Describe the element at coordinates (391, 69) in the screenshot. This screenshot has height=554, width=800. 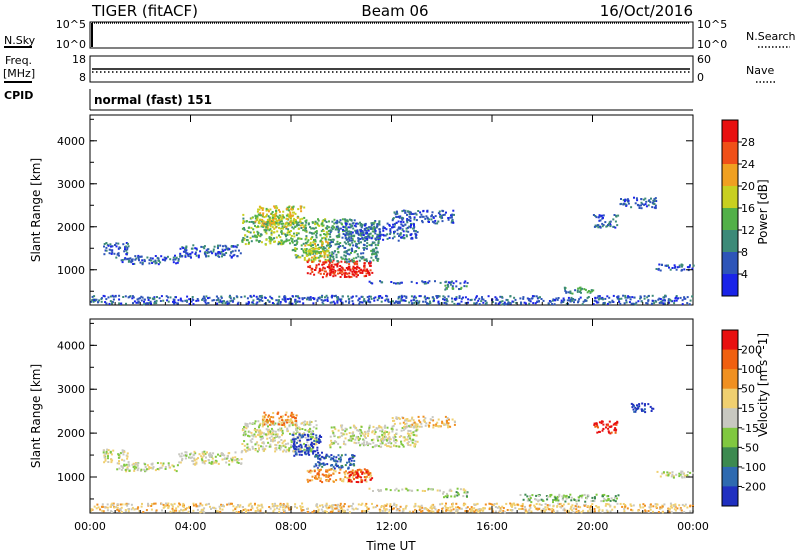
I see `freq-strip-frame` at that location.